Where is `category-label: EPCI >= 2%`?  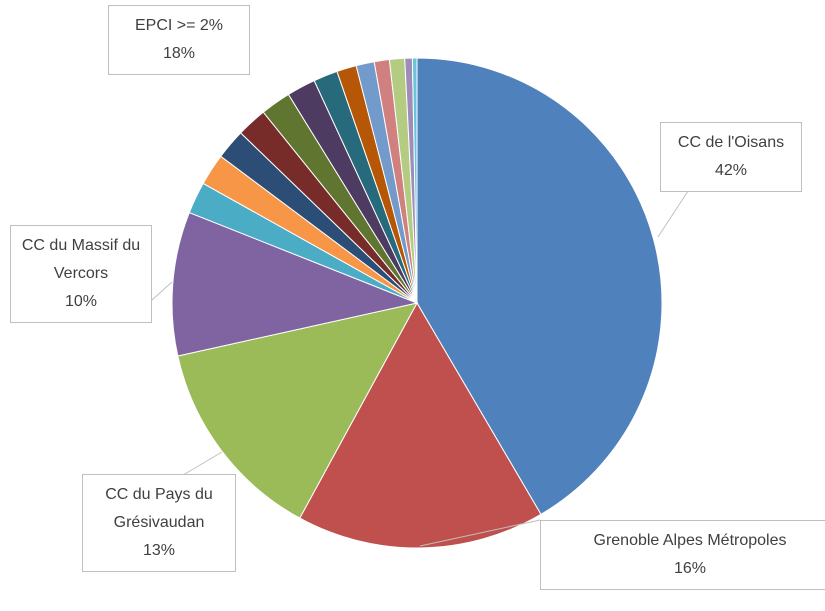
category-label: EPCI >= 2% is located at coordinates (179, 25).